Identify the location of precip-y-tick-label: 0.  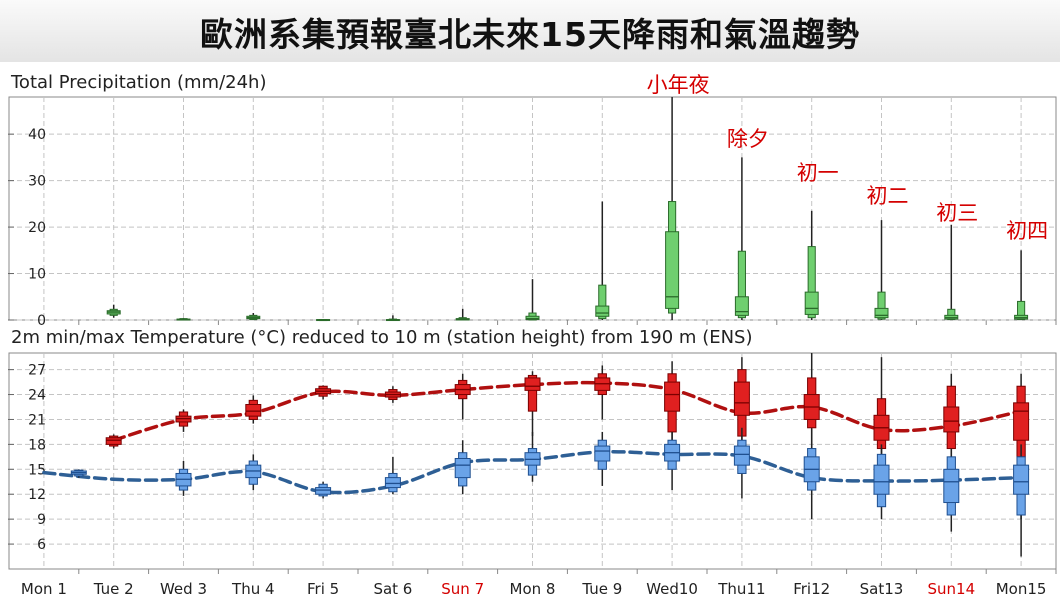
(41, 321).